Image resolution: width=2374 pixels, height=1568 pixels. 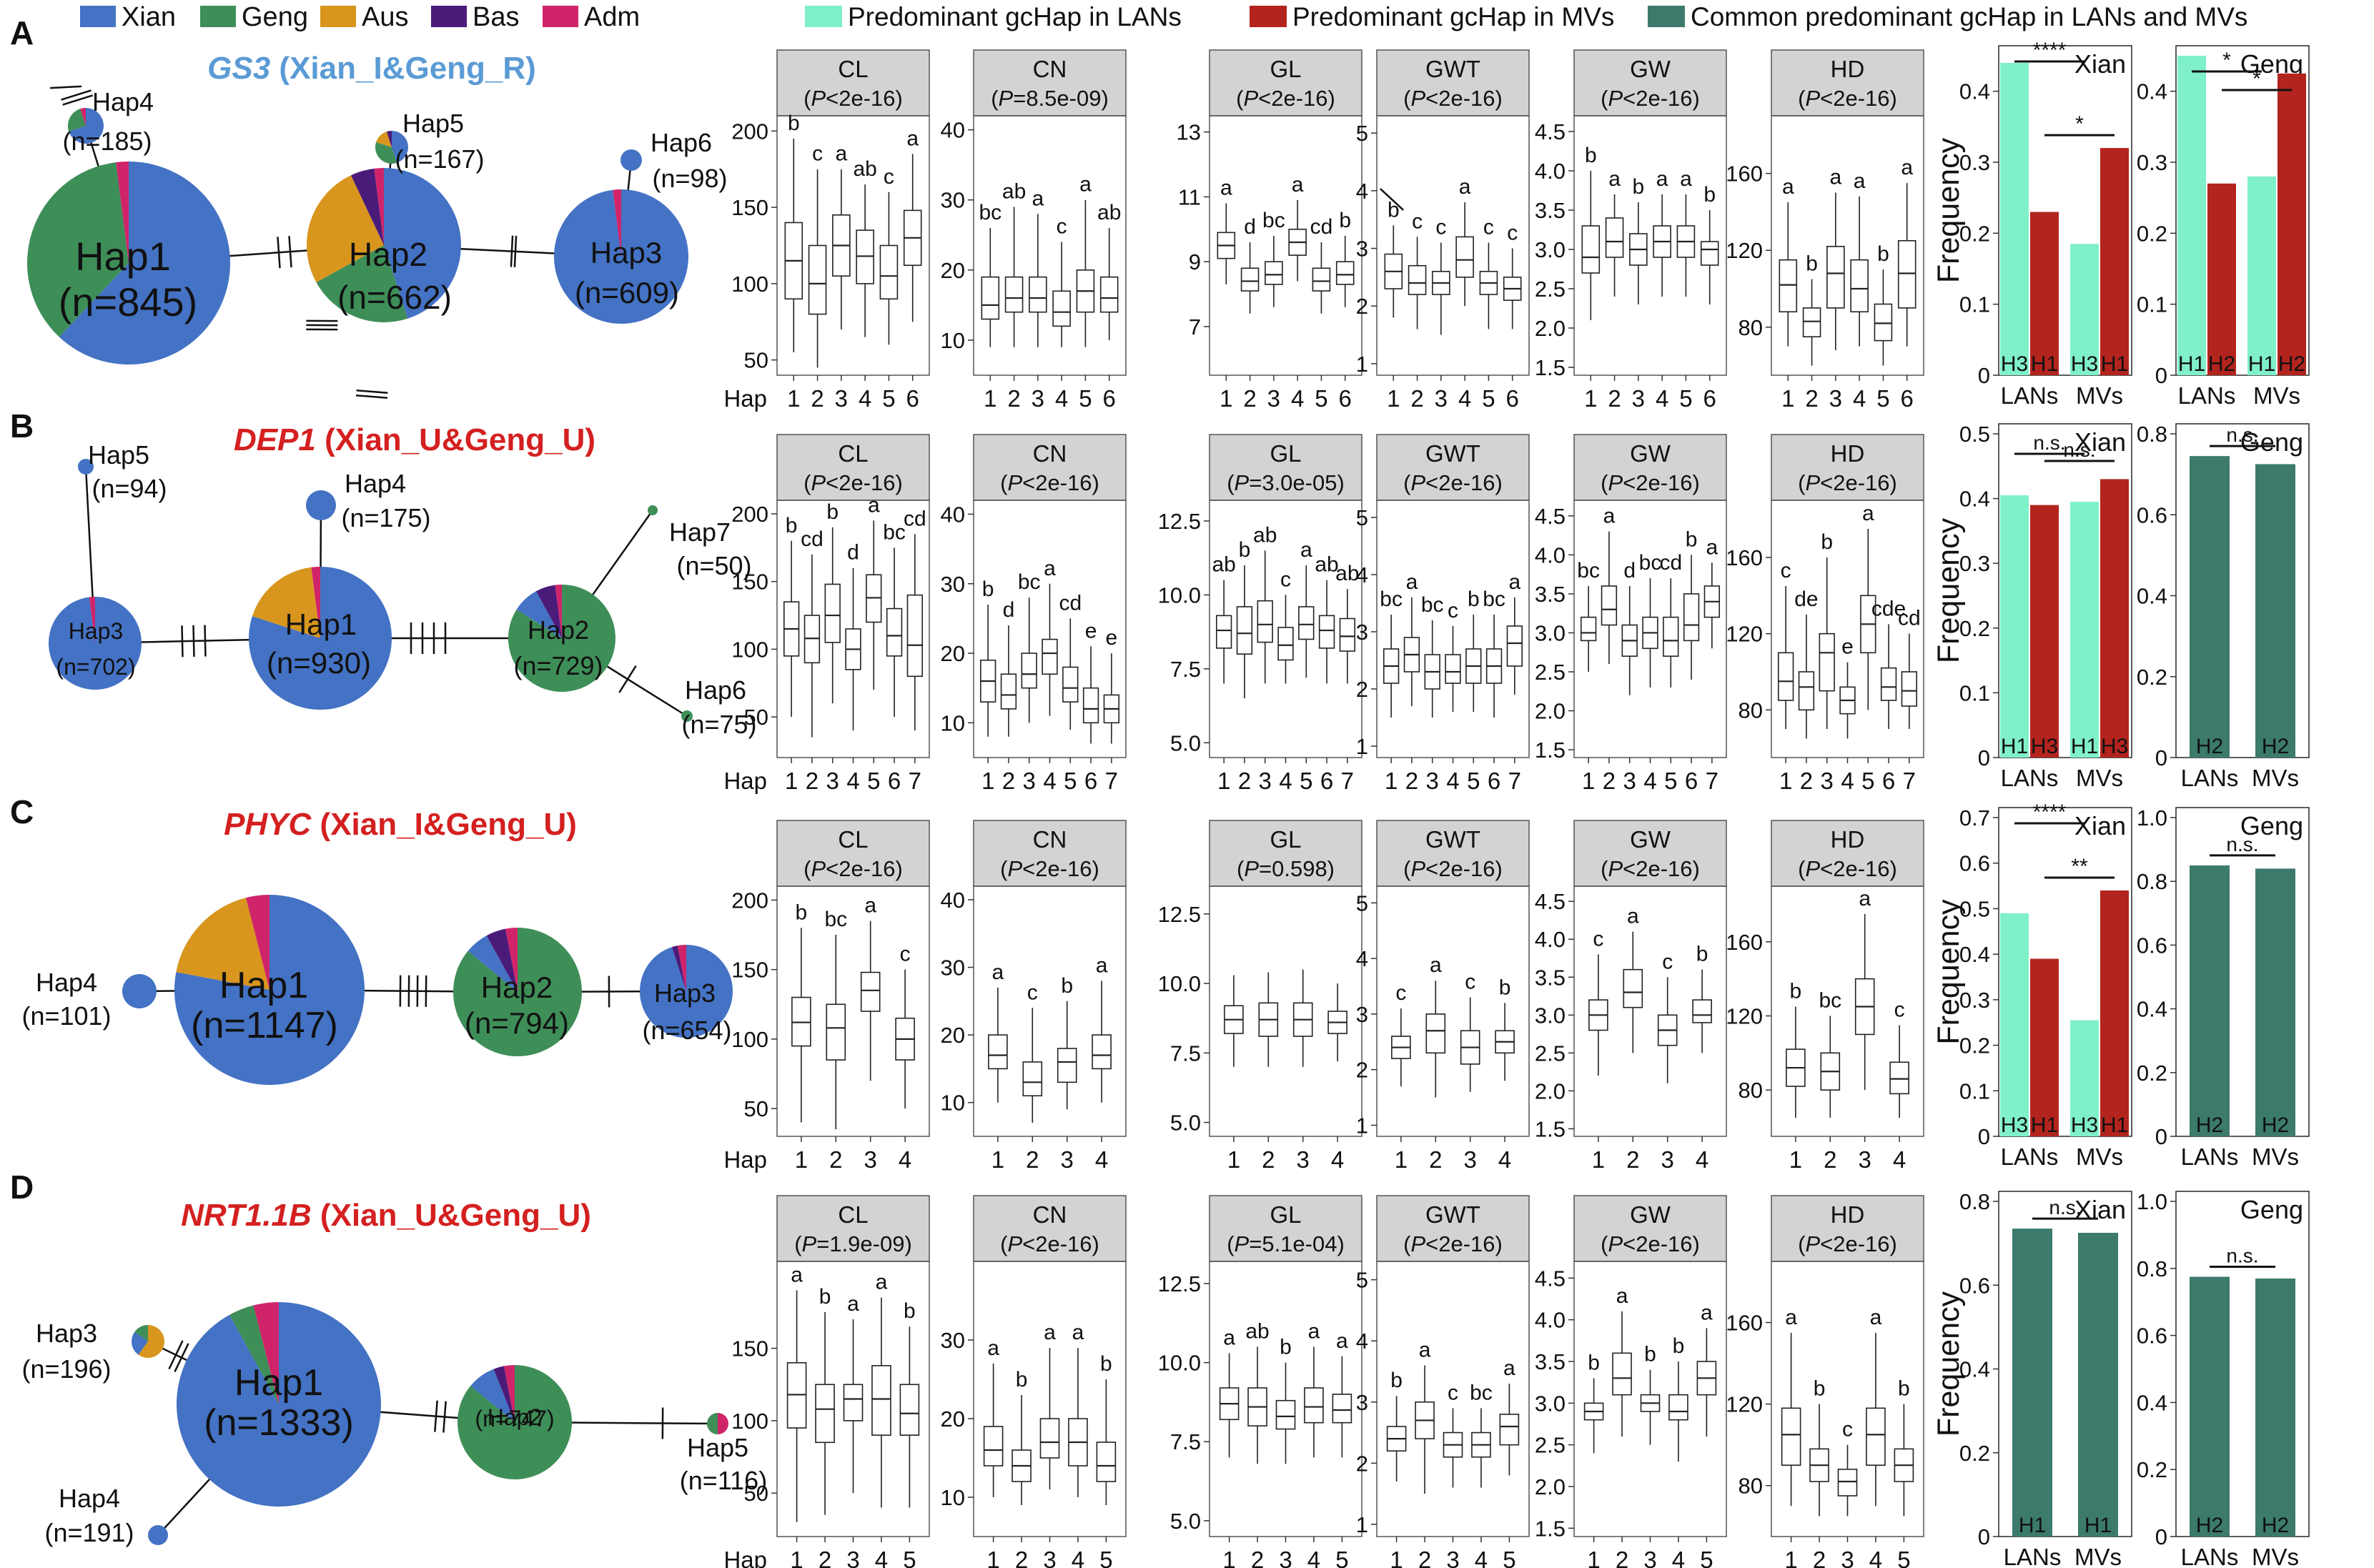 I want to click on strip-pvalue: (P=0.598), so click(x=1286, y=868).